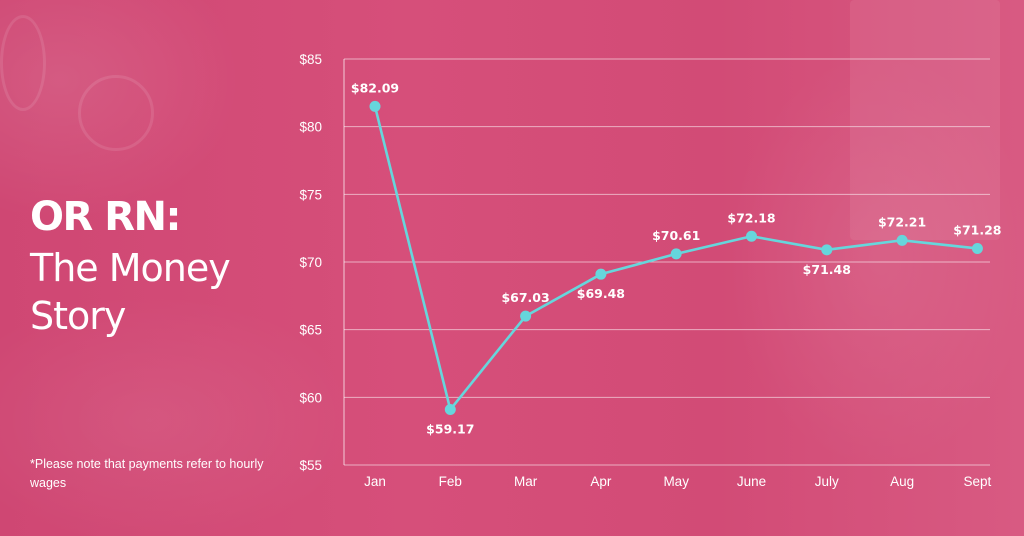 This screenshot has width=1024, height=536. I want to click on x-tick-label: Sept, so click(978, 481).